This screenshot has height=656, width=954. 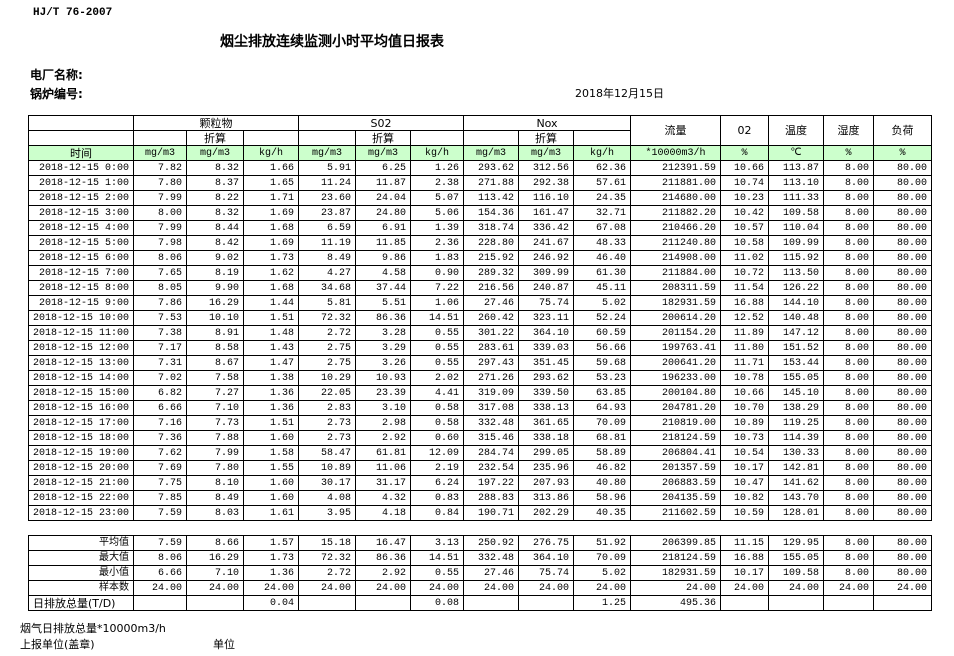 What do you see at coordinates (271, 153) in the screenshot?
I see `unit-header: kg/h` at bounding box center [271, 153].